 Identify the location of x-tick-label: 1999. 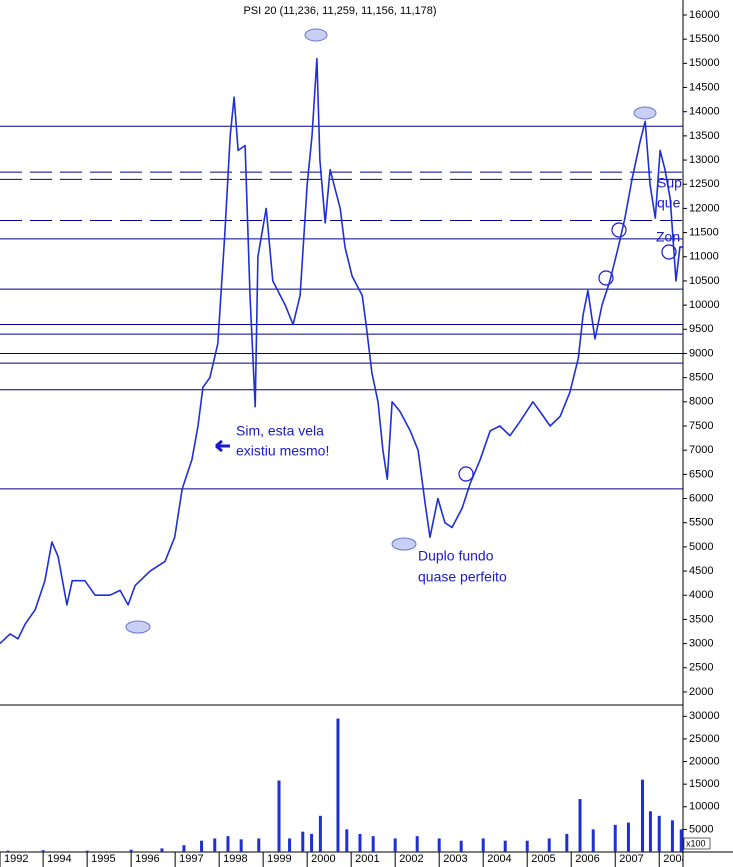
(279, 859).